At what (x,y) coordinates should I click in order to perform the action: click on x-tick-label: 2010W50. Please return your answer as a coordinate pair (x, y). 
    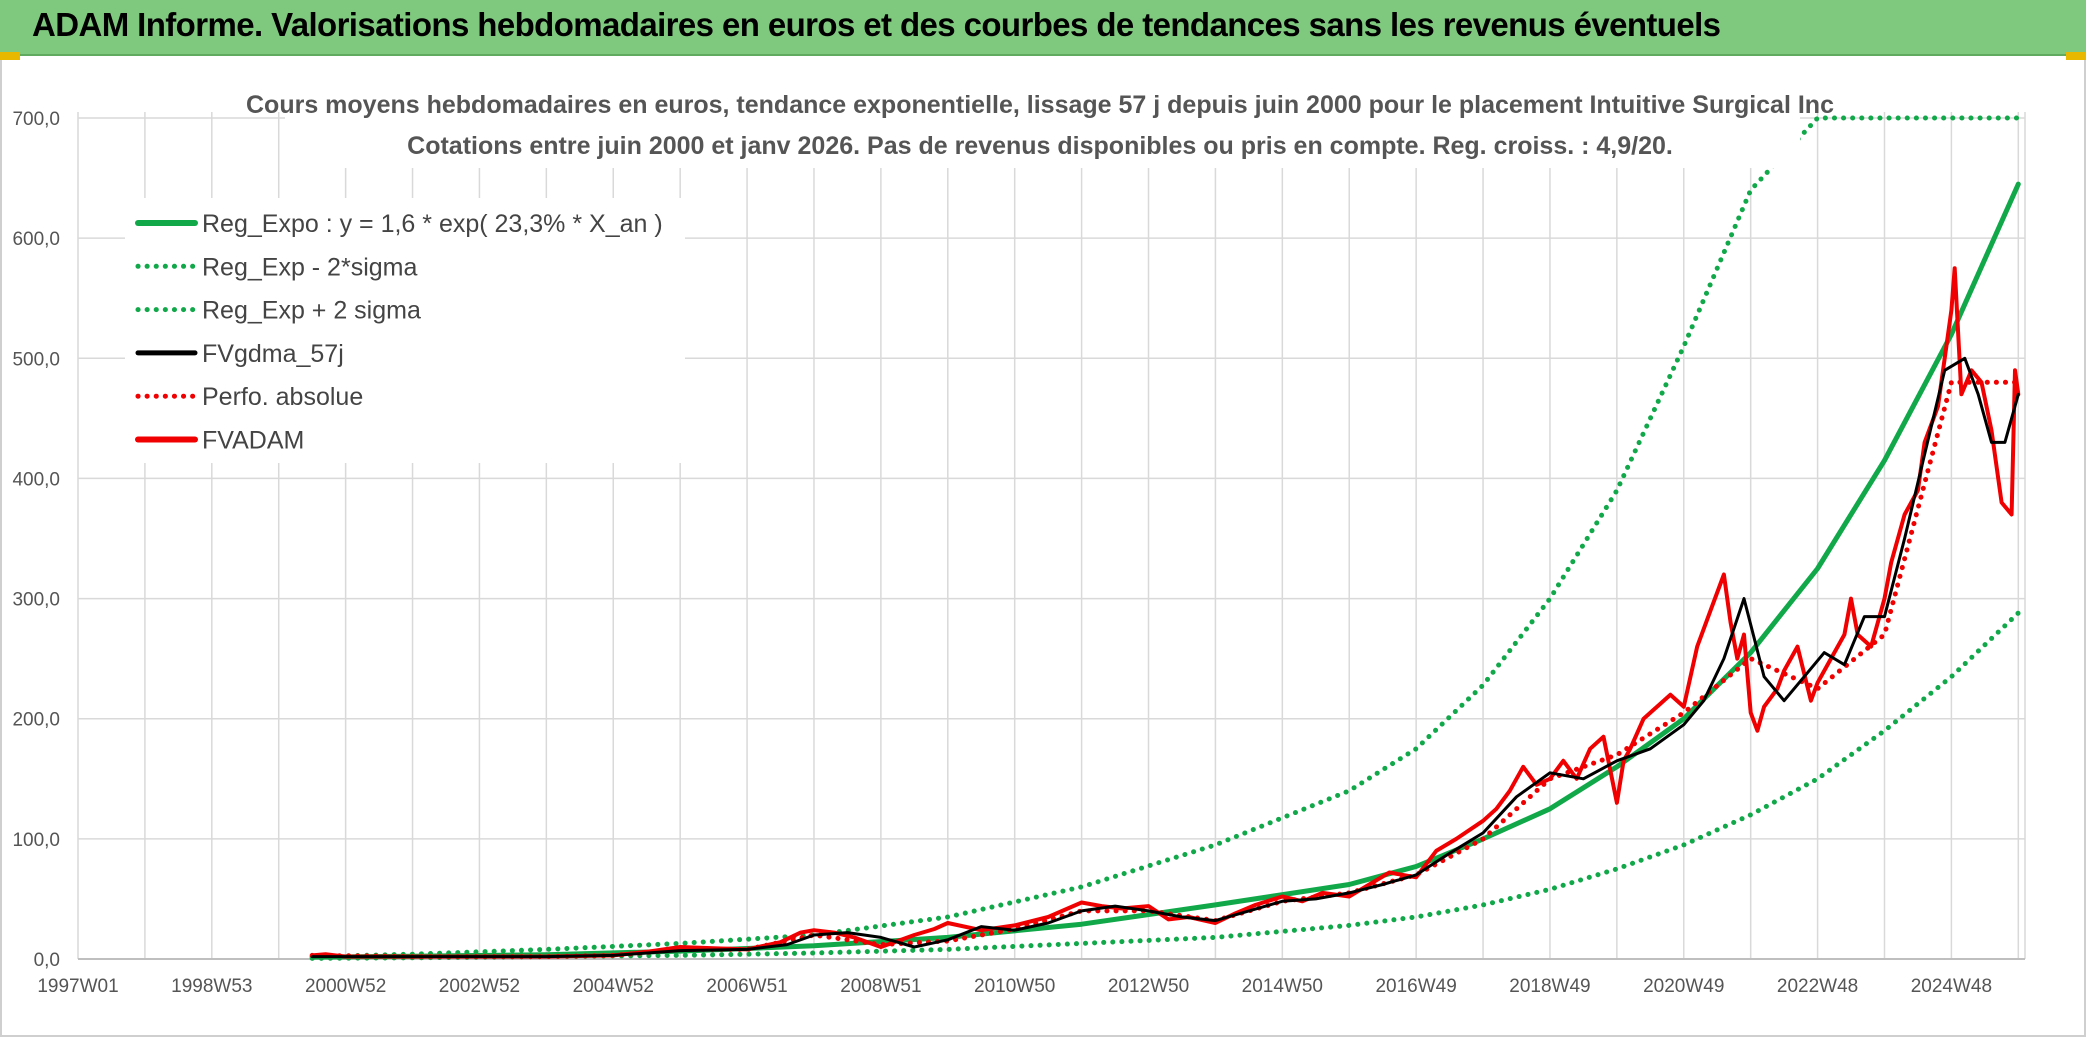
    Looking at the image, I should click on (1014, 986).